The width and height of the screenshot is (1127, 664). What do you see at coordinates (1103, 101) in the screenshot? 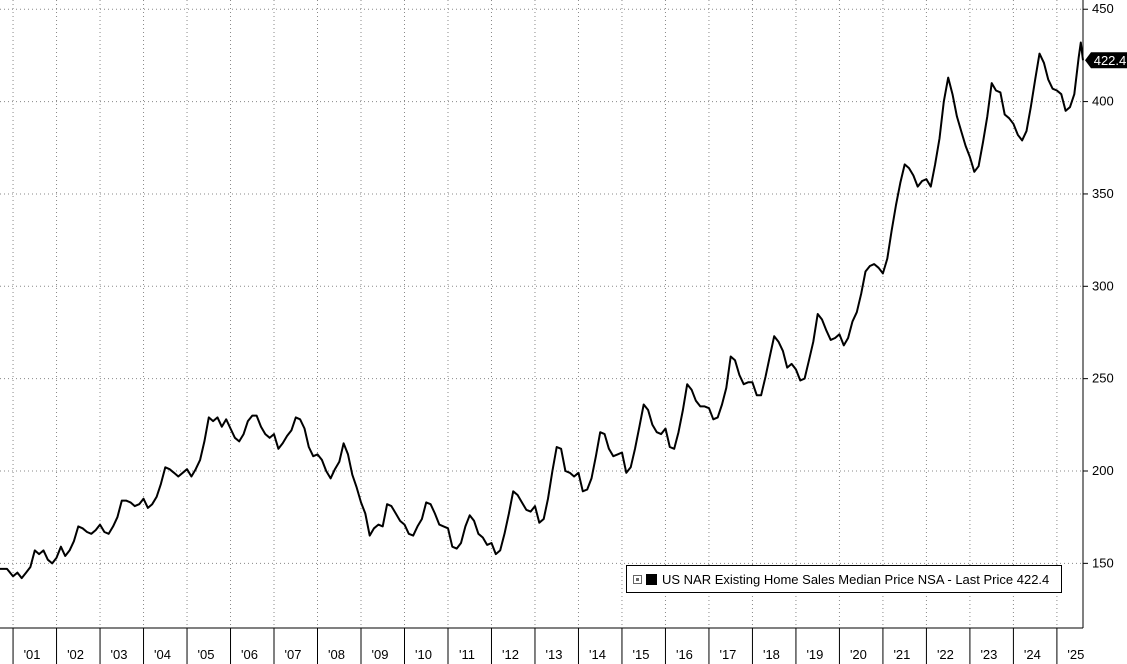
I see `y-tick-label: 400` at bounding box center [1103, 101].